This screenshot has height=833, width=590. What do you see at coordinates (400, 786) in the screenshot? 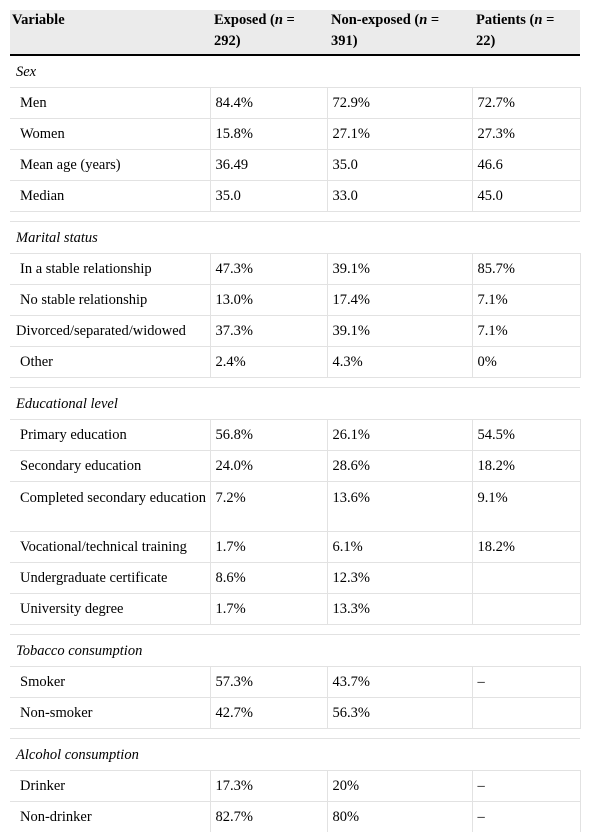
I see `cell-nonexposed: 20%` at bounding box center [400, 786].